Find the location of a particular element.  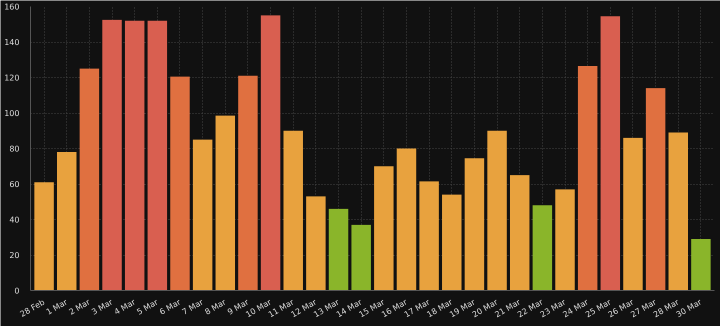

y-tick-label: 160 is located at coordinates (12, 7).